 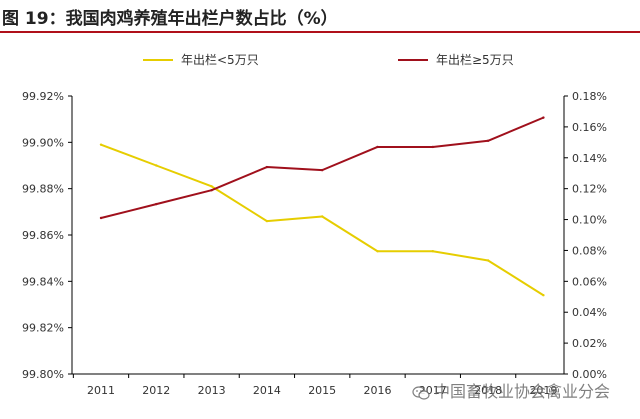 What do you see at coordinates (43, 328) in the screenshot?
I see `y-left-tick-label: 99.82%` at bounding box center [43, 328].